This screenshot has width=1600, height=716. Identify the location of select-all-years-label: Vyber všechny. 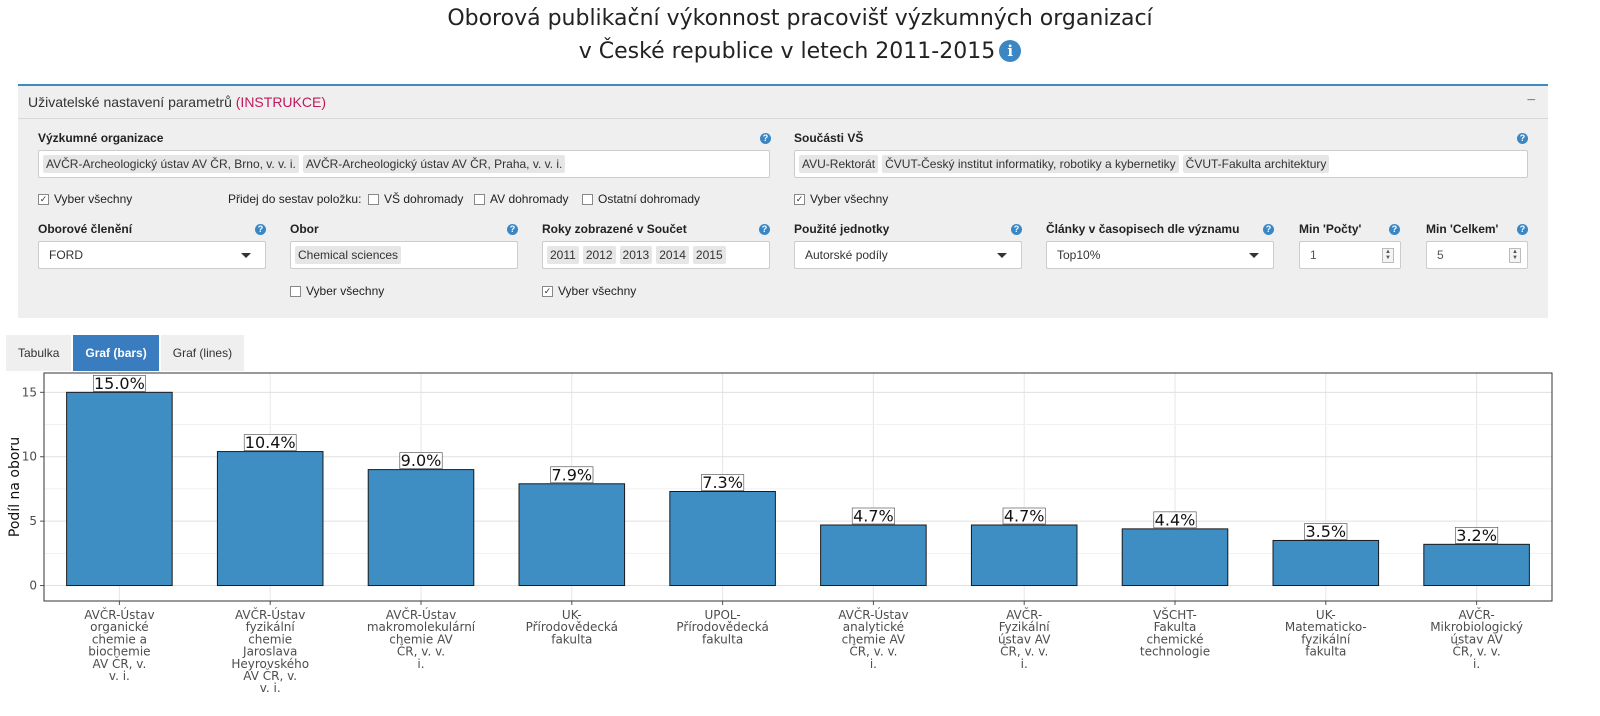
(597, 291).